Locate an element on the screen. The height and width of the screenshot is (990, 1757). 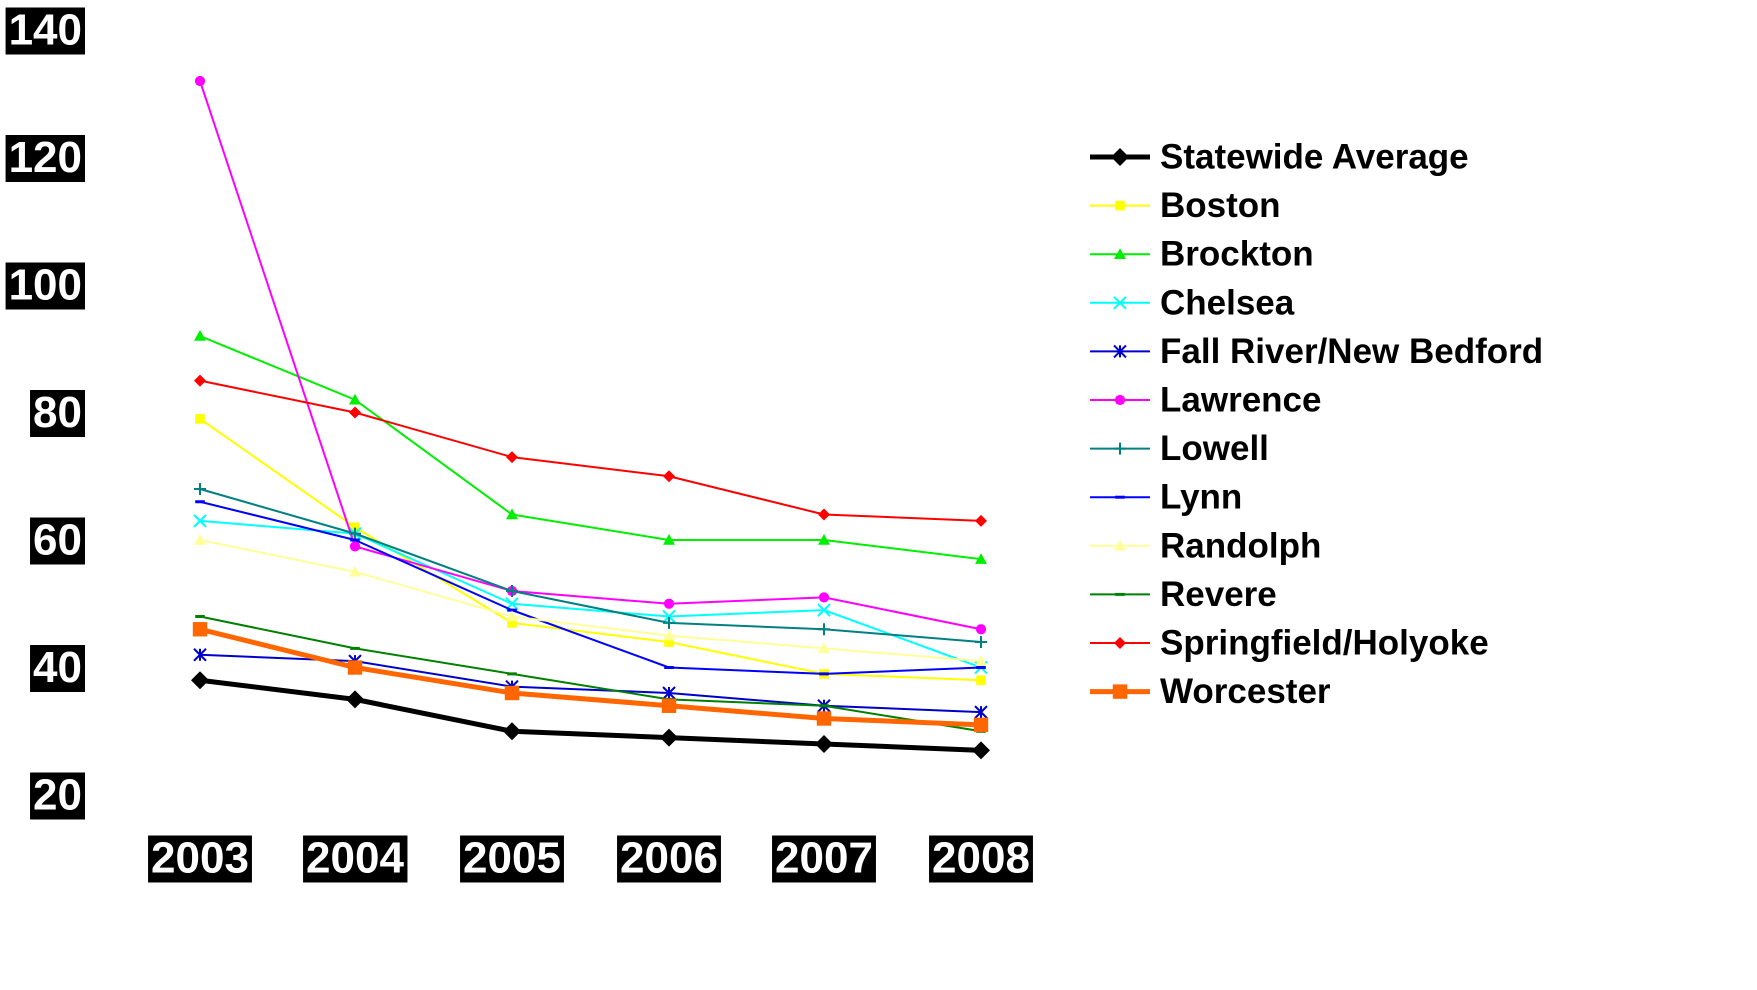
legend-item-springfield-holyoke: Springfield/Holyoke is located at coordinates (1289, 643).